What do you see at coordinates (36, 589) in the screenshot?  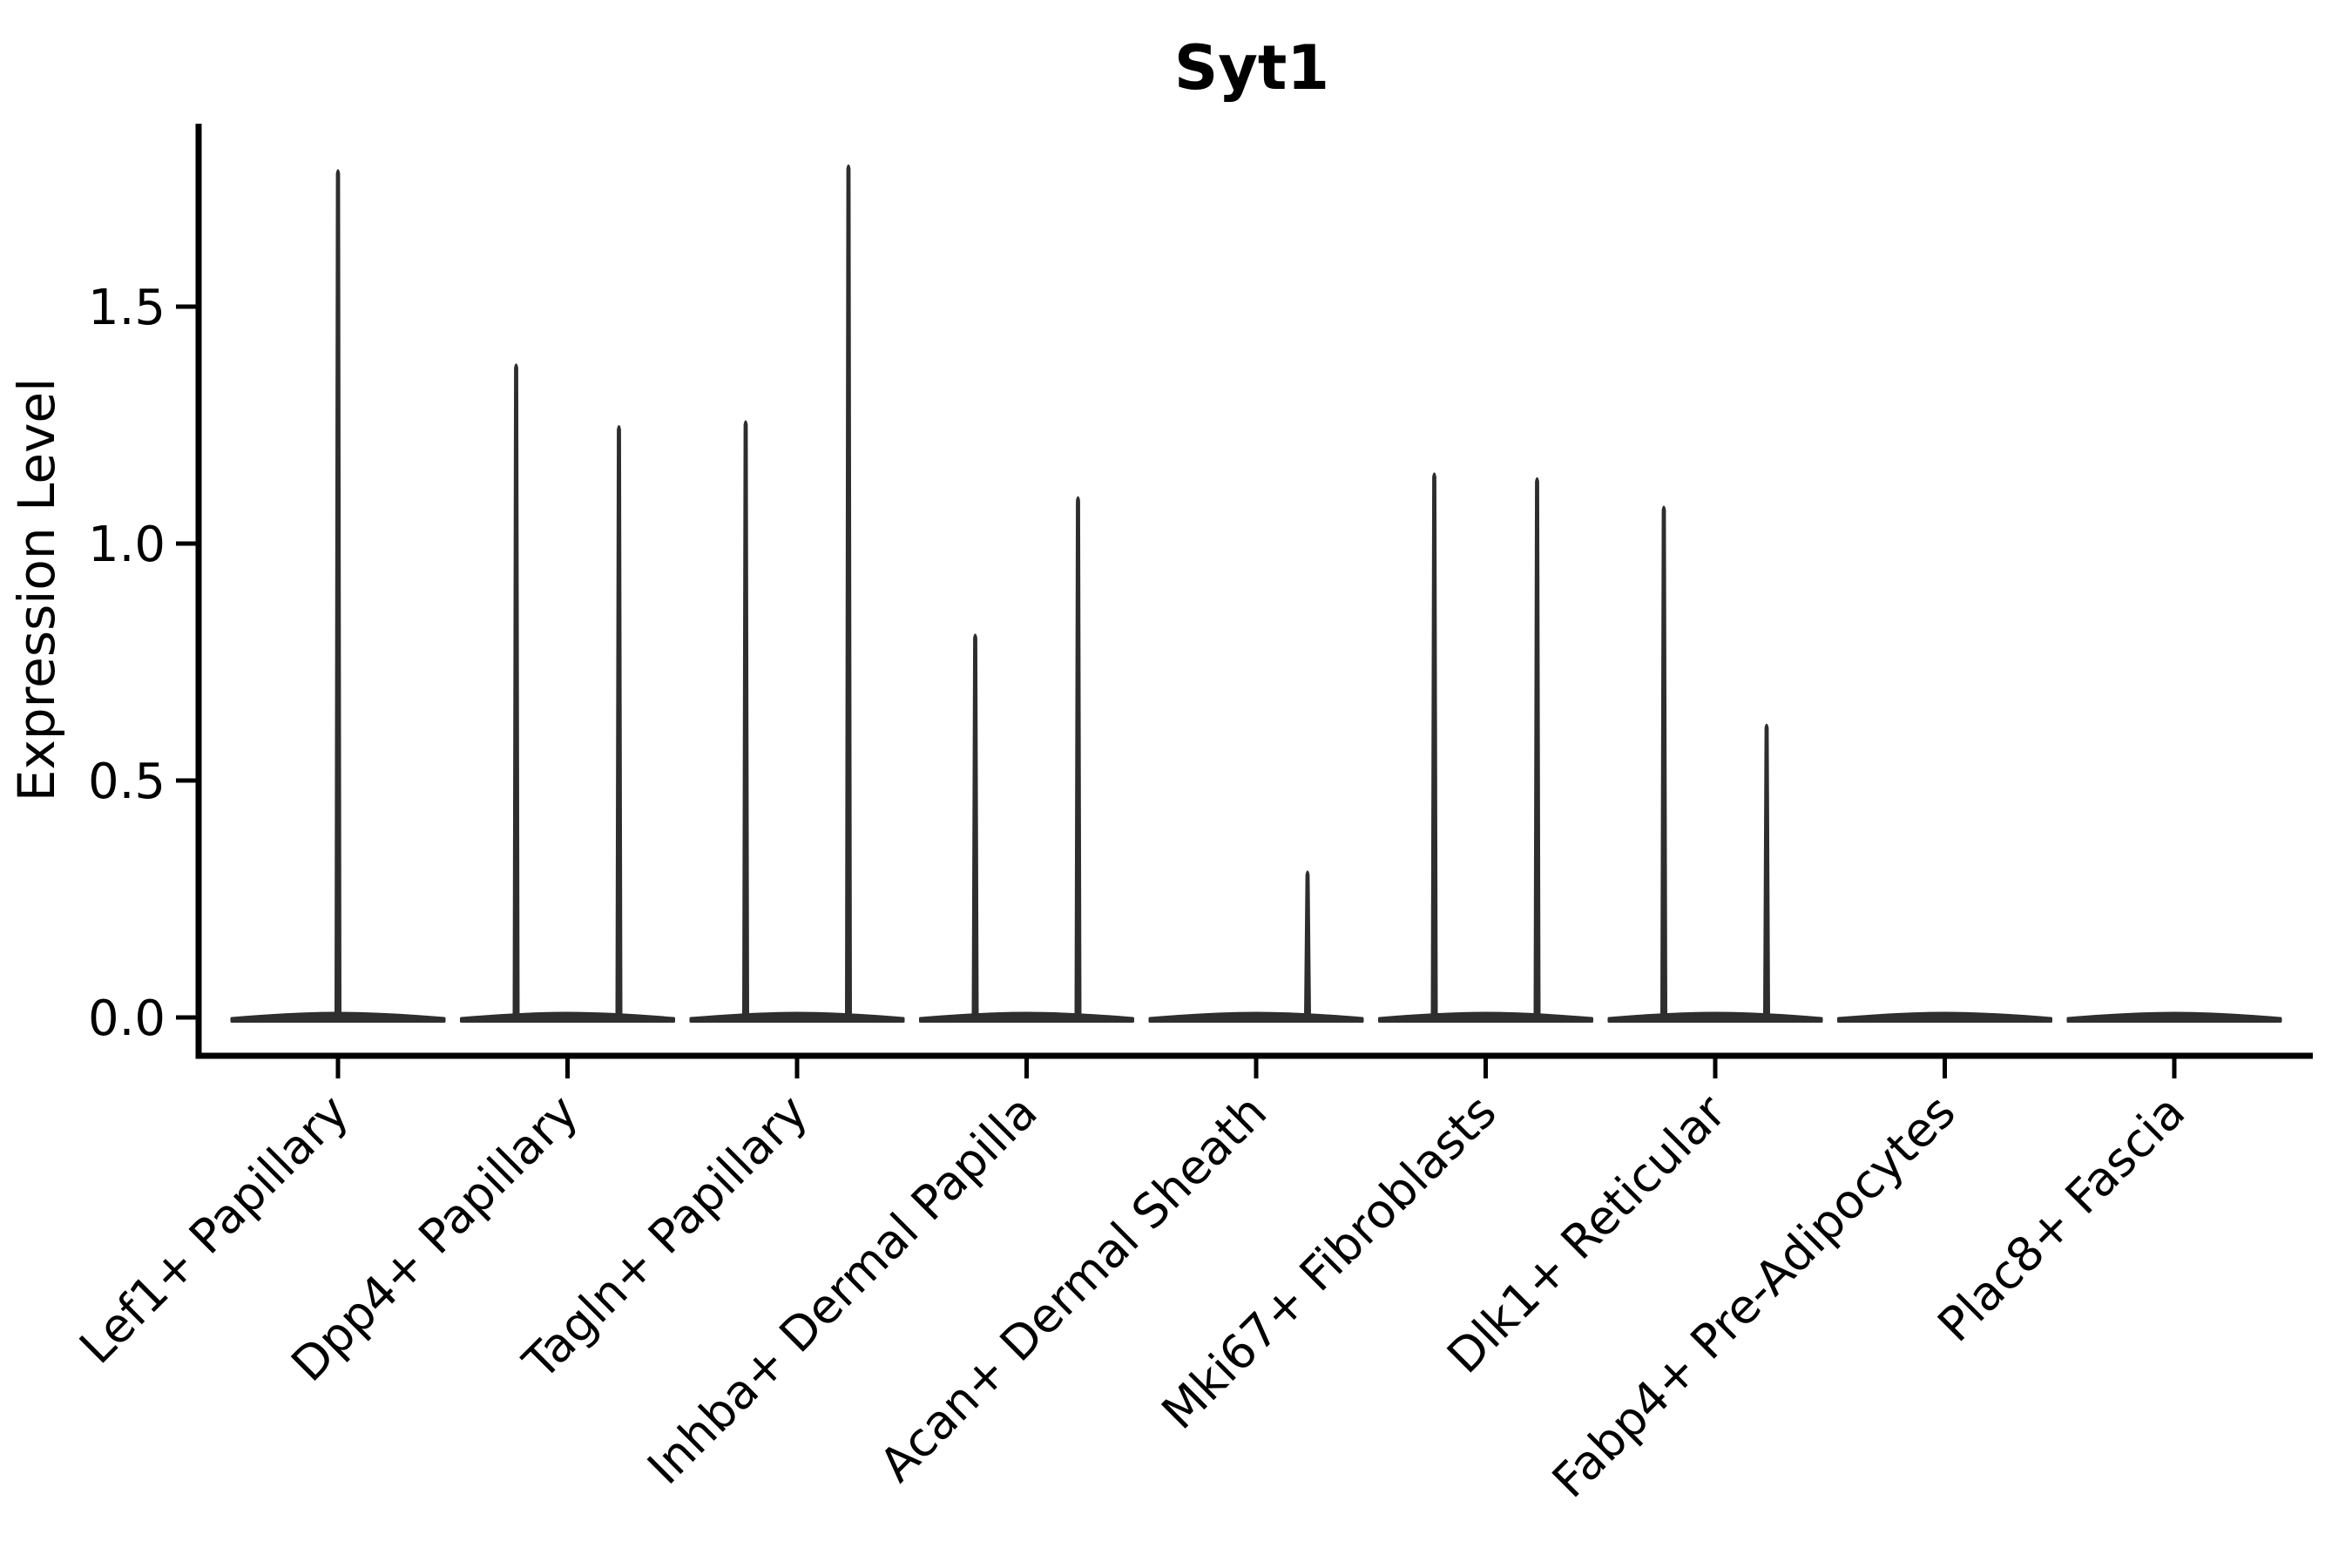 I see `y-axis-label: Expression Level` at bounding box center [36, 589].